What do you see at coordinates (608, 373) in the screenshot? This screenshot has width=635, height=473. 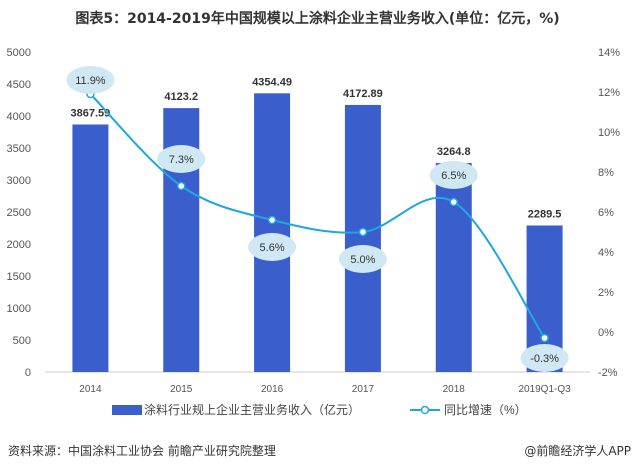 I see `right-axis-tick: -2%` at bounding box center [608, 373].